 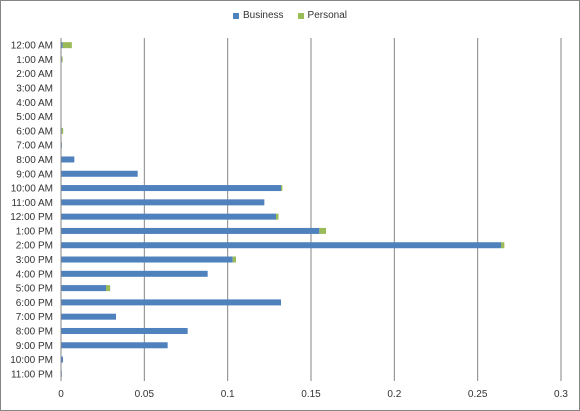 I want to click on legend: Business Personal, so click(x=290, y=15).